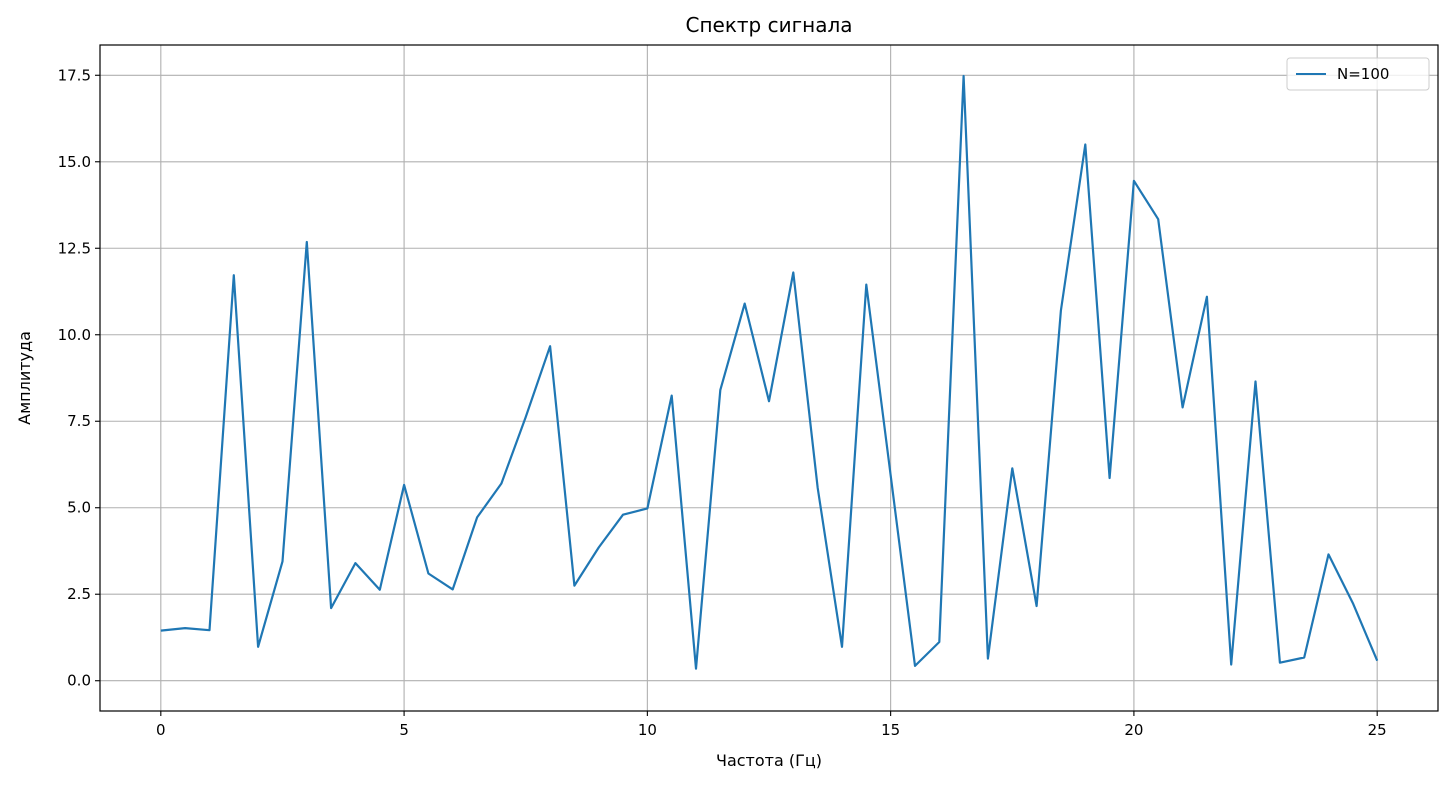 This screenshot has height=785, width=1453. I want to click on y-axis-title: Амплитуда, so click(24, 378).